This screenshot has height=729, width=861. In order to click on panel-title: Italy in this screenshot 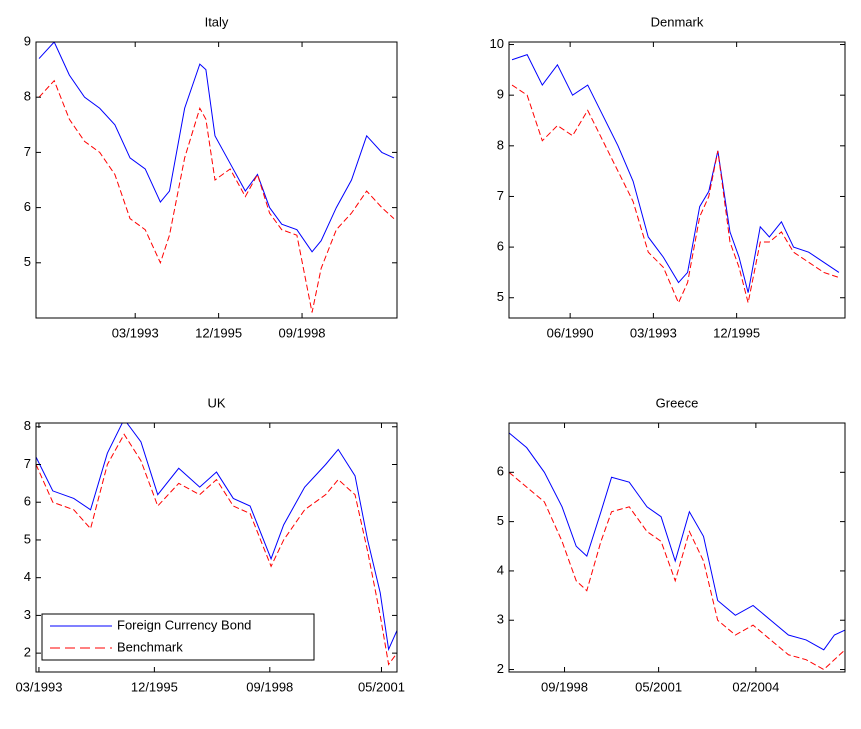, I will do `click(217, 21)`.